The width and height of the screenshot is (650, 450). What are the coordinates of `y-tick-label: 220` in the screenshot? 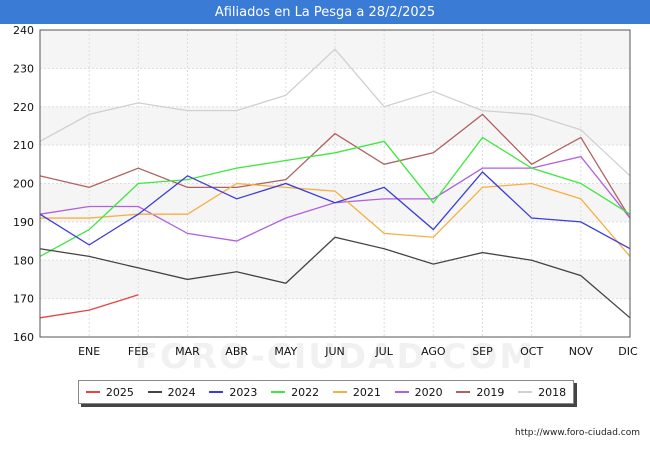 It's located at (23, 107).